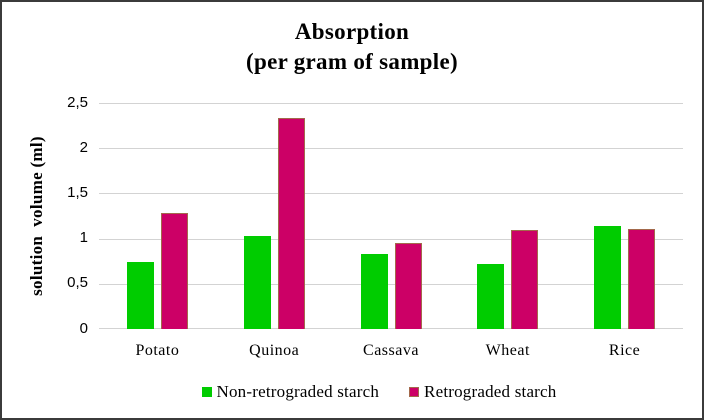  I want to click on bar-potato-non-retrograded, so click(140, 295).